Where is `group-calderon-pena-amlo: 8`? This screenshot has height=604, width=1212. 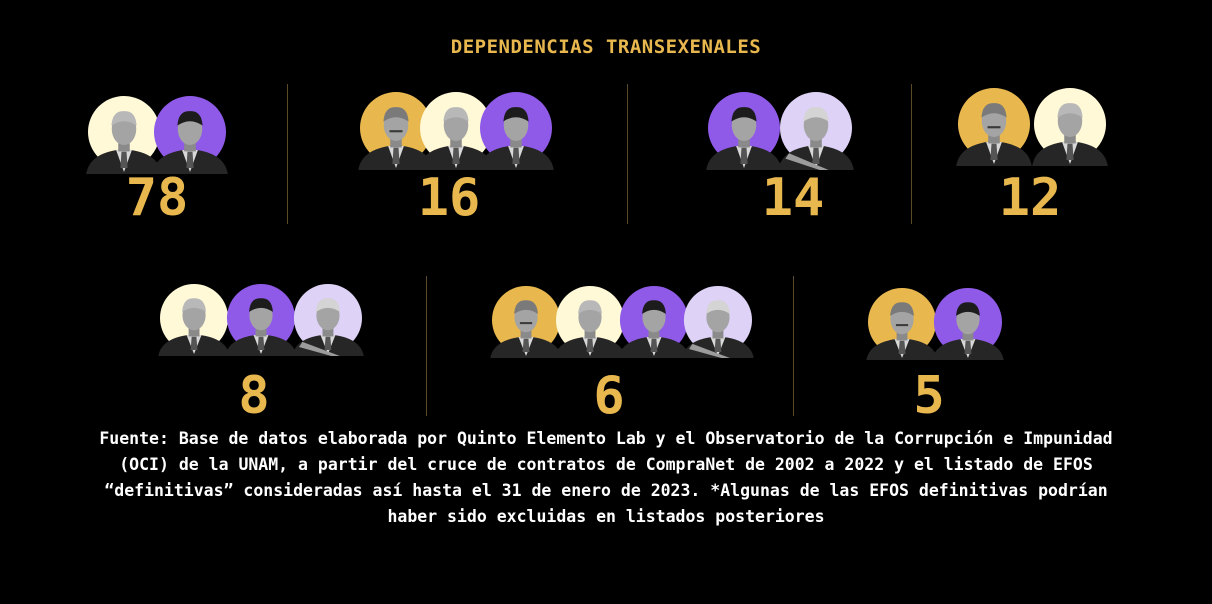
group-calderon-pena-amlo: 8 is located at coordinates (261, 352).